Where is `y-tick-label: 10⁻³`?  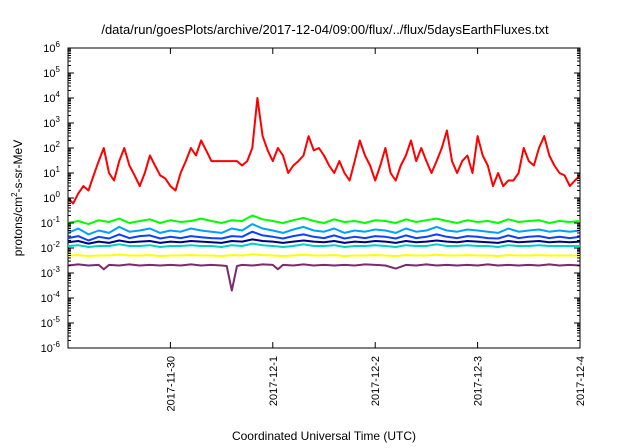
y-tick-label: 10⁻³ is located at coordinates (51, 272).